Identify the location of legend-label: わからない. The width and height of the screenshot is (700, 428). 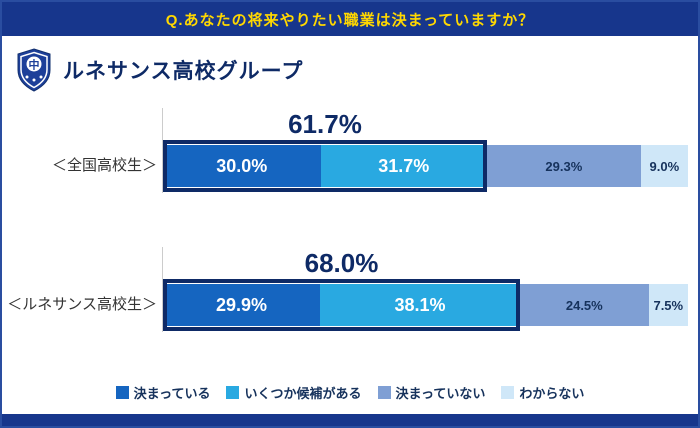
(552, 393).